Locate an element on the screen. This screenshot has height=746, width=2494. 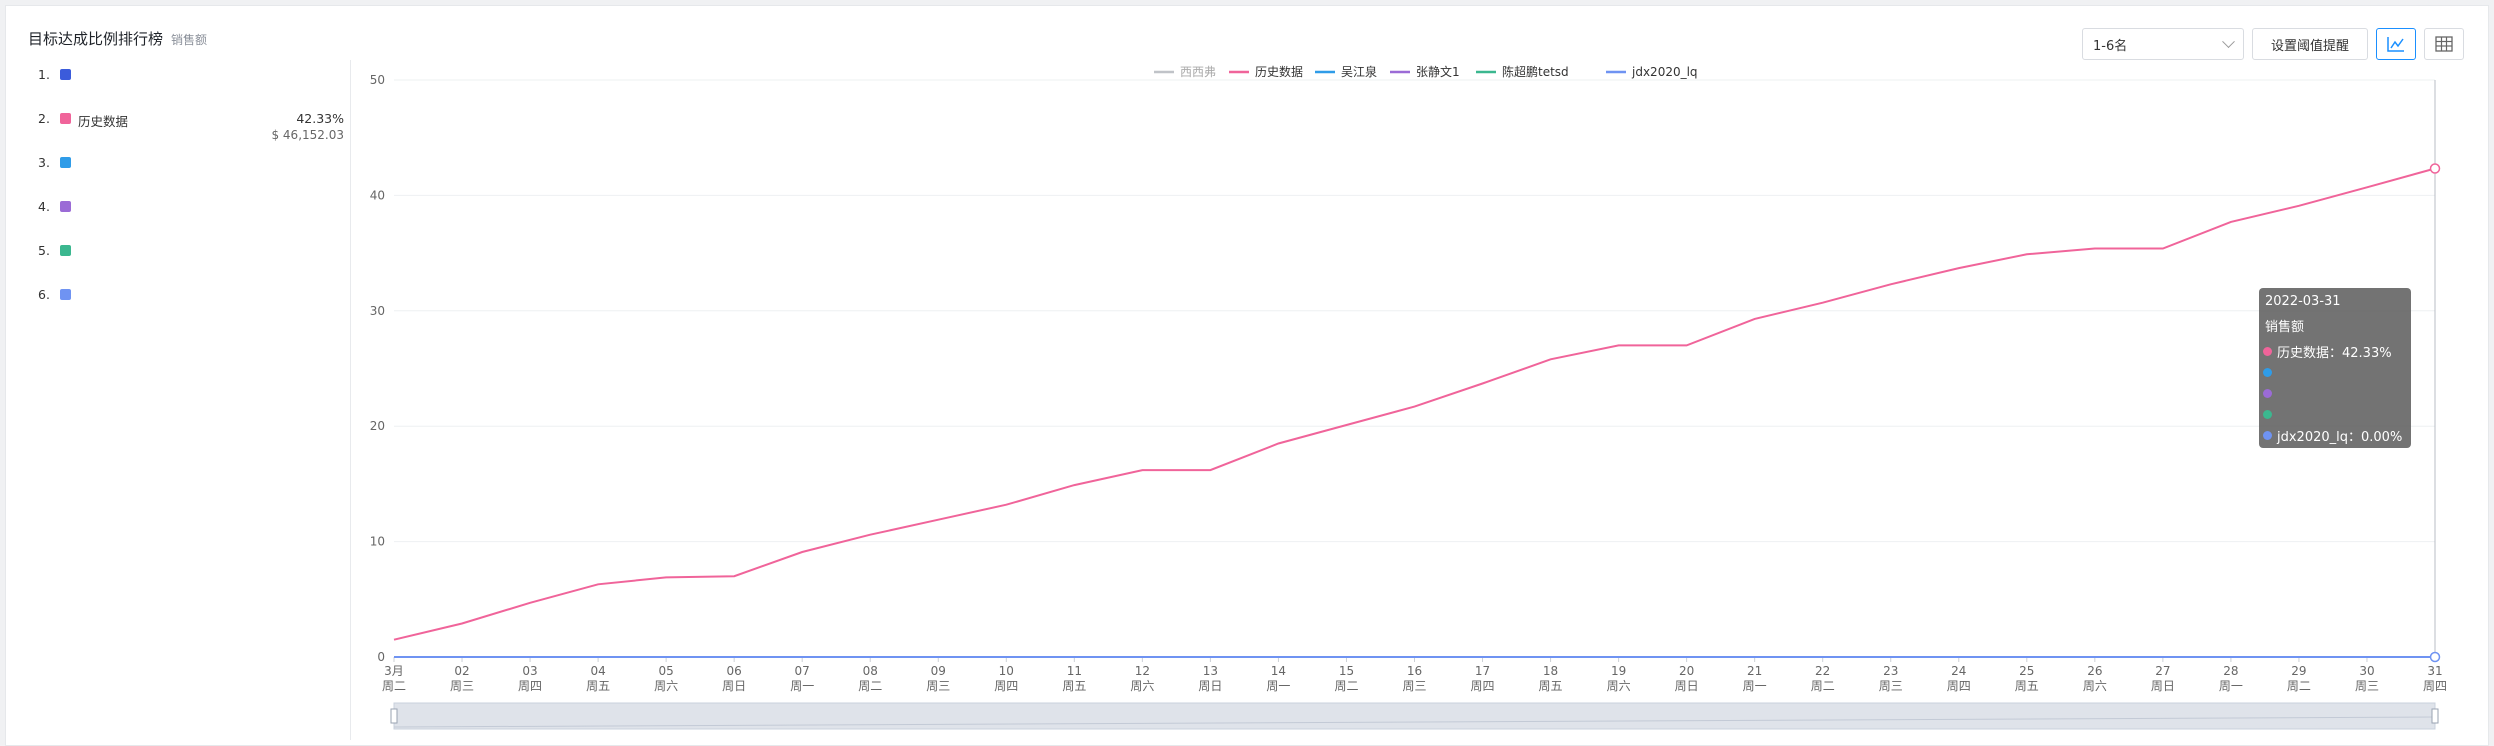
toolbar: 1-6名 设置阈值提醒 is located at coordinates (2272, 44).